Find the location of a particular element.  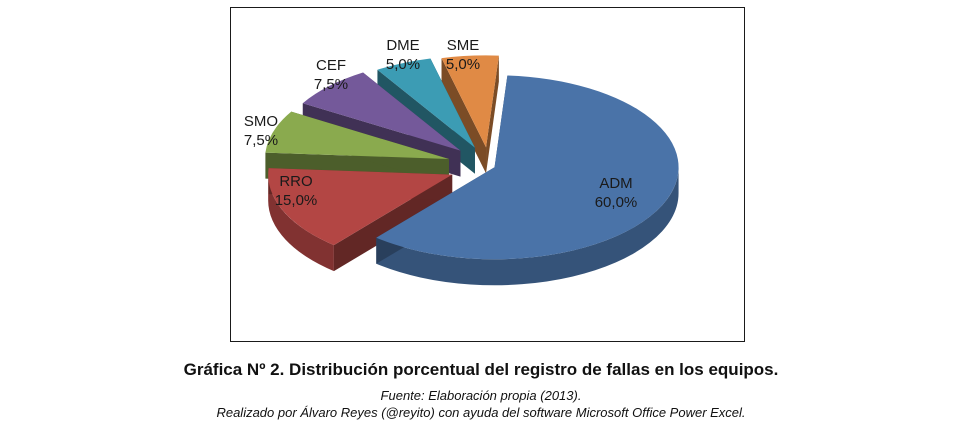

slice-value-smo: 7,5% is located at coordinates (261, 140).